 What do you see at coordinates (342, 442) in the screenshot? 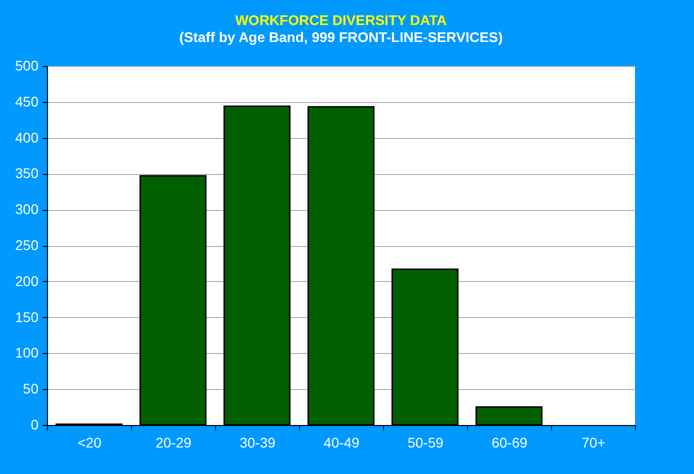
I see `x-tick-label: 40-49` at bounding box center [342, 442].